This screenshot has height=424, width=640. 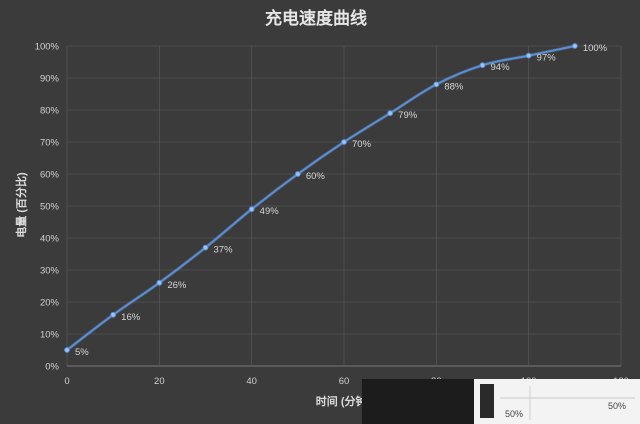 What do you see at coordinates (66, 381) in the screenshot?
I see `x-tick-label: 0` at bounding box center [66, 381].